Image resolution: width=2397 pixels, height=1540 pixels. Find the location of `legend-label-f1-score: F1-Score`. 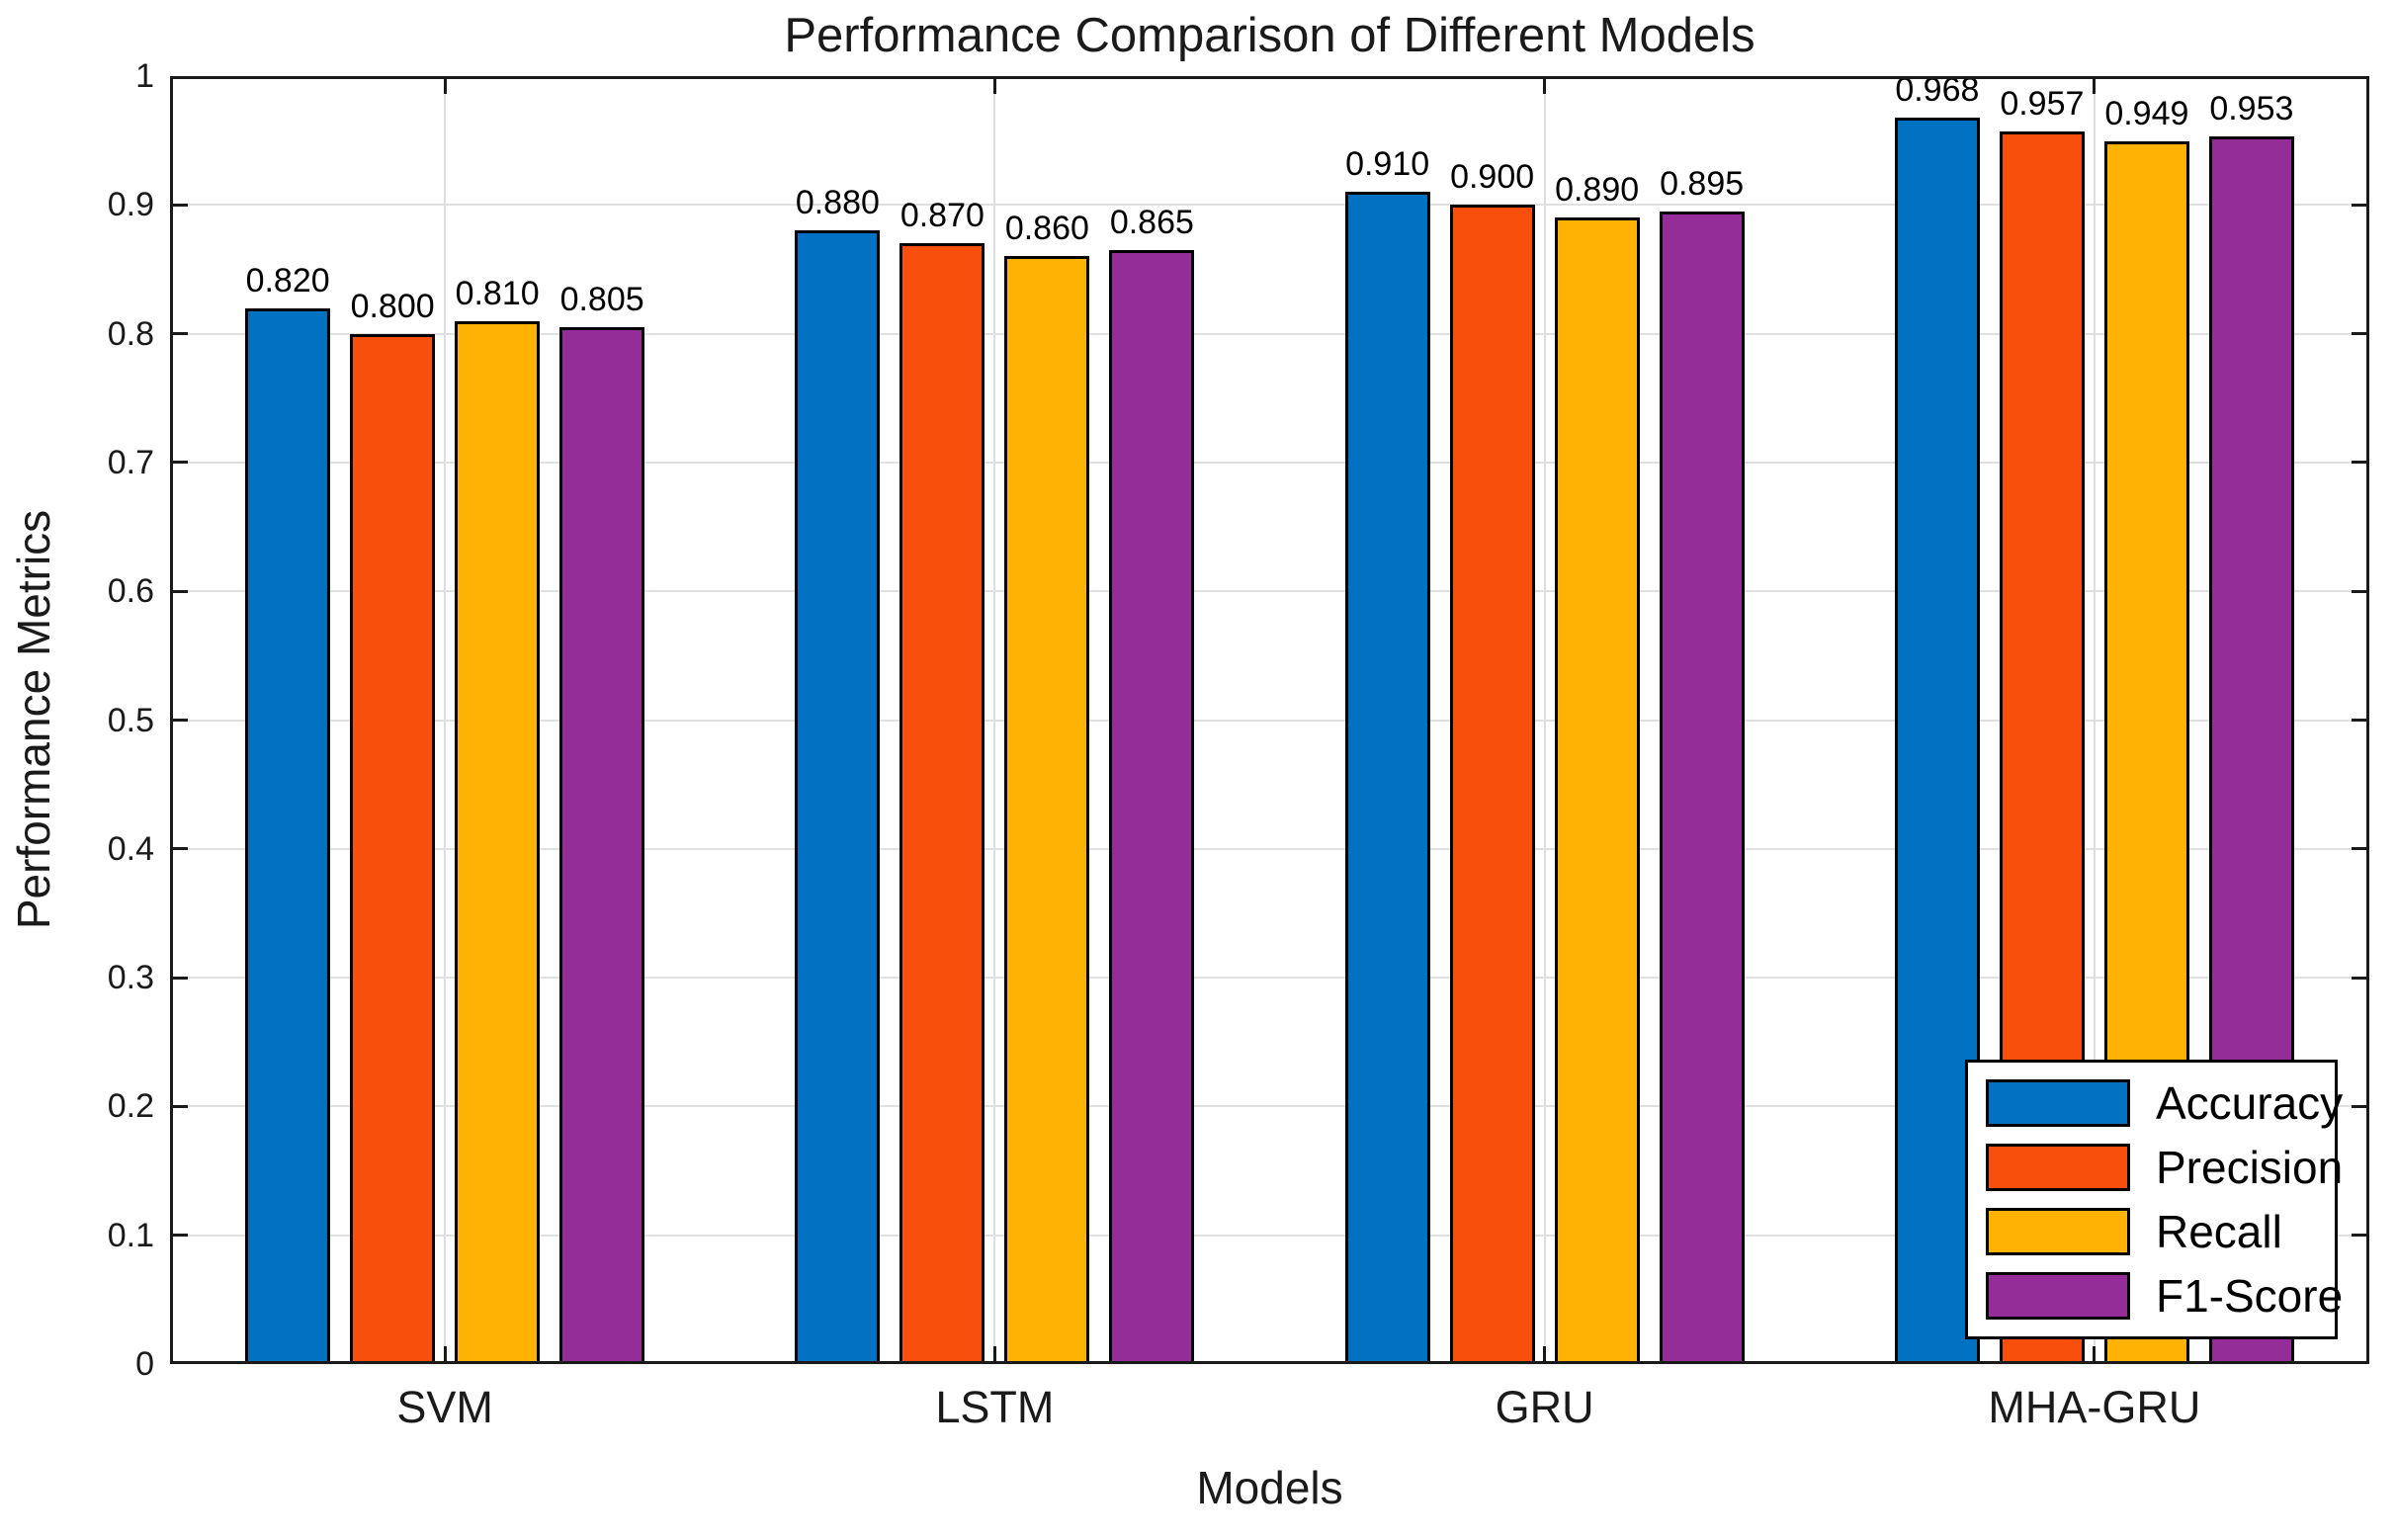

legend-label-f1-score: F1-Score is located at coordinates (2250, 1296).